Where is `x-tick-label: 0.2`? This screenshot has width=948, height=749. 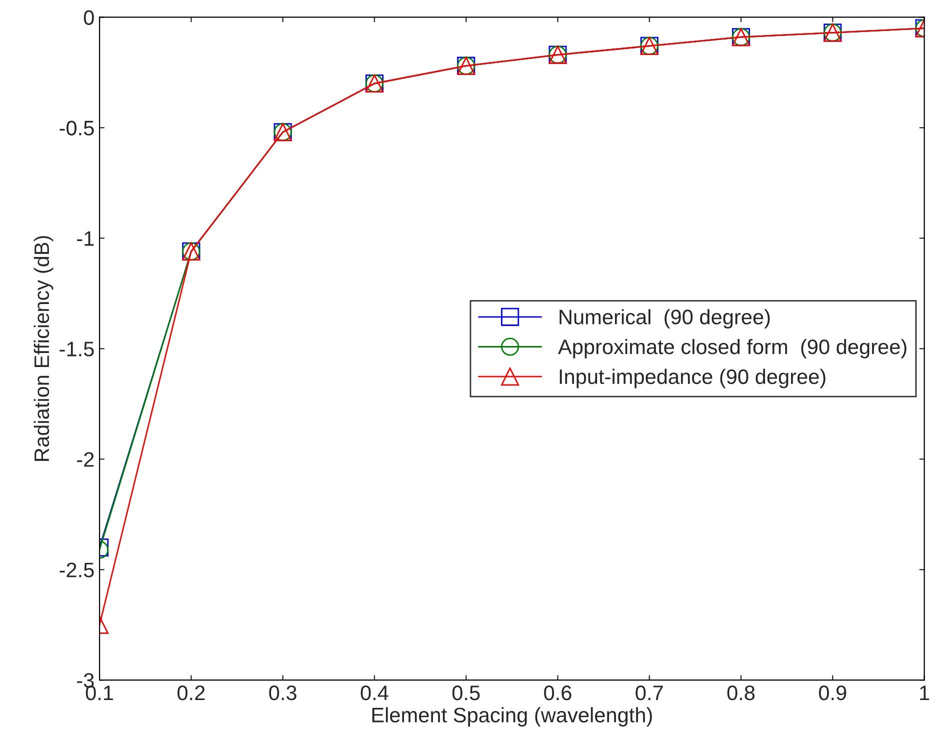 x-tick-label: 0.2 is located at coordinates (191, 693).